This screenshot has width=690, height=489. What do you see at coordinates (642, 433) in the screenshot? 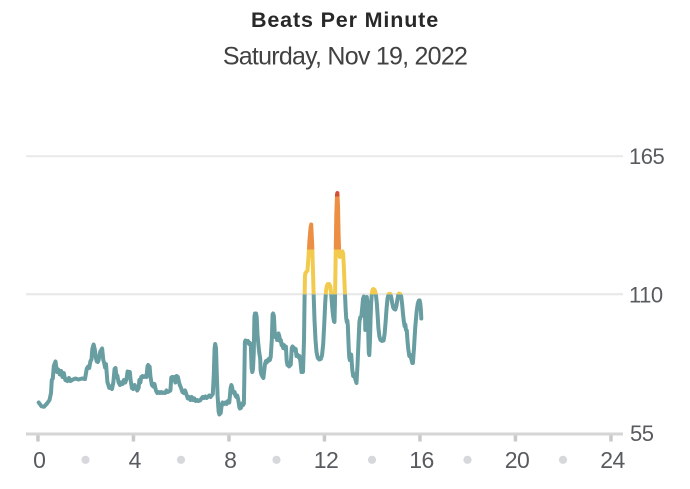
I see `svg-text: 55` at bounding box center [642, 433].